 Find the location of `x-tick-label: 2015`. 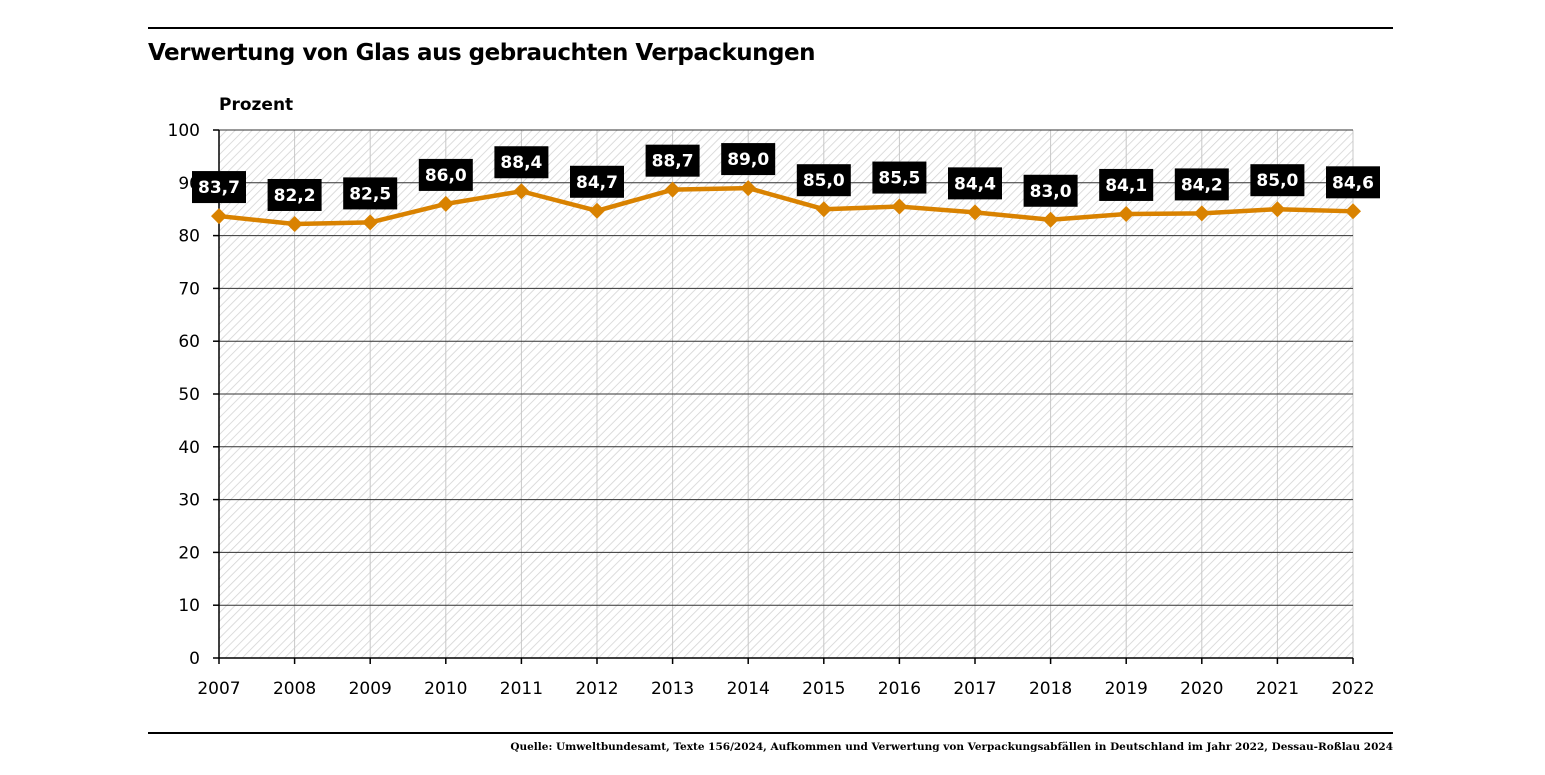

x-tick-label: 2015 is located at coordinates (823, 689).